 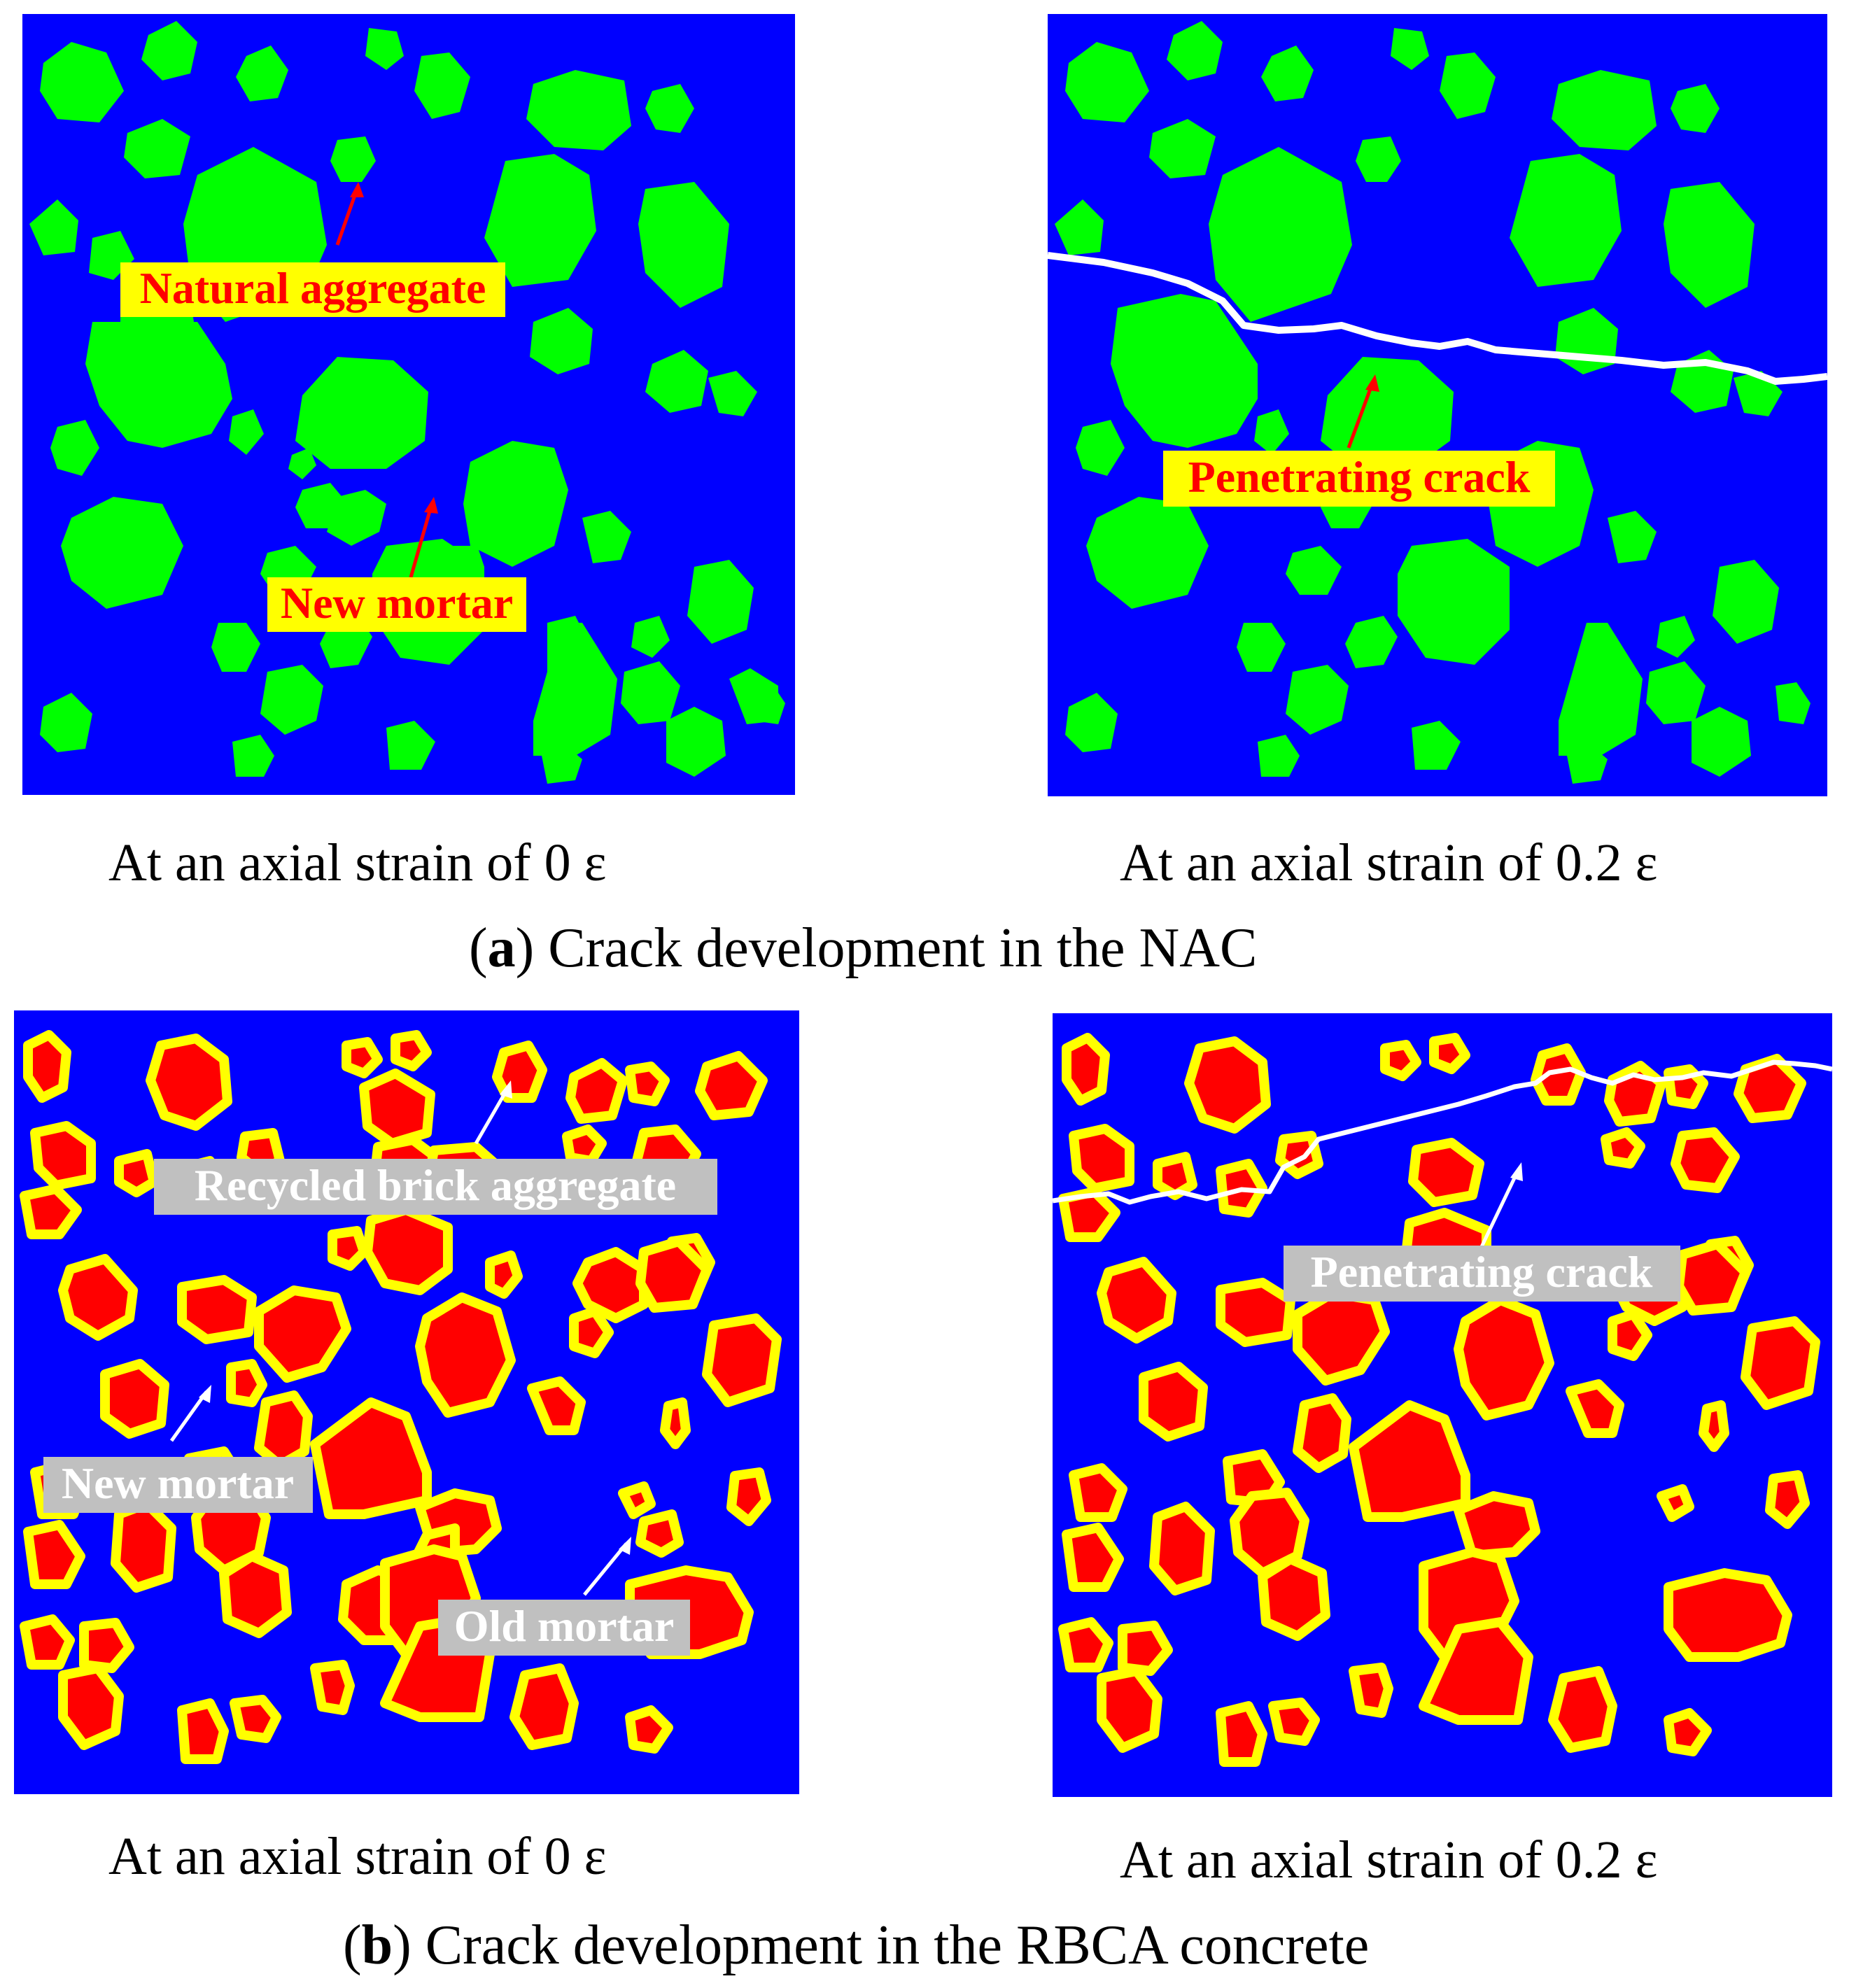 What do you see at coordinates (377, 1945) in the screenshot?
I see `figure-b-letter: b` at bounding box center [377, 1945].